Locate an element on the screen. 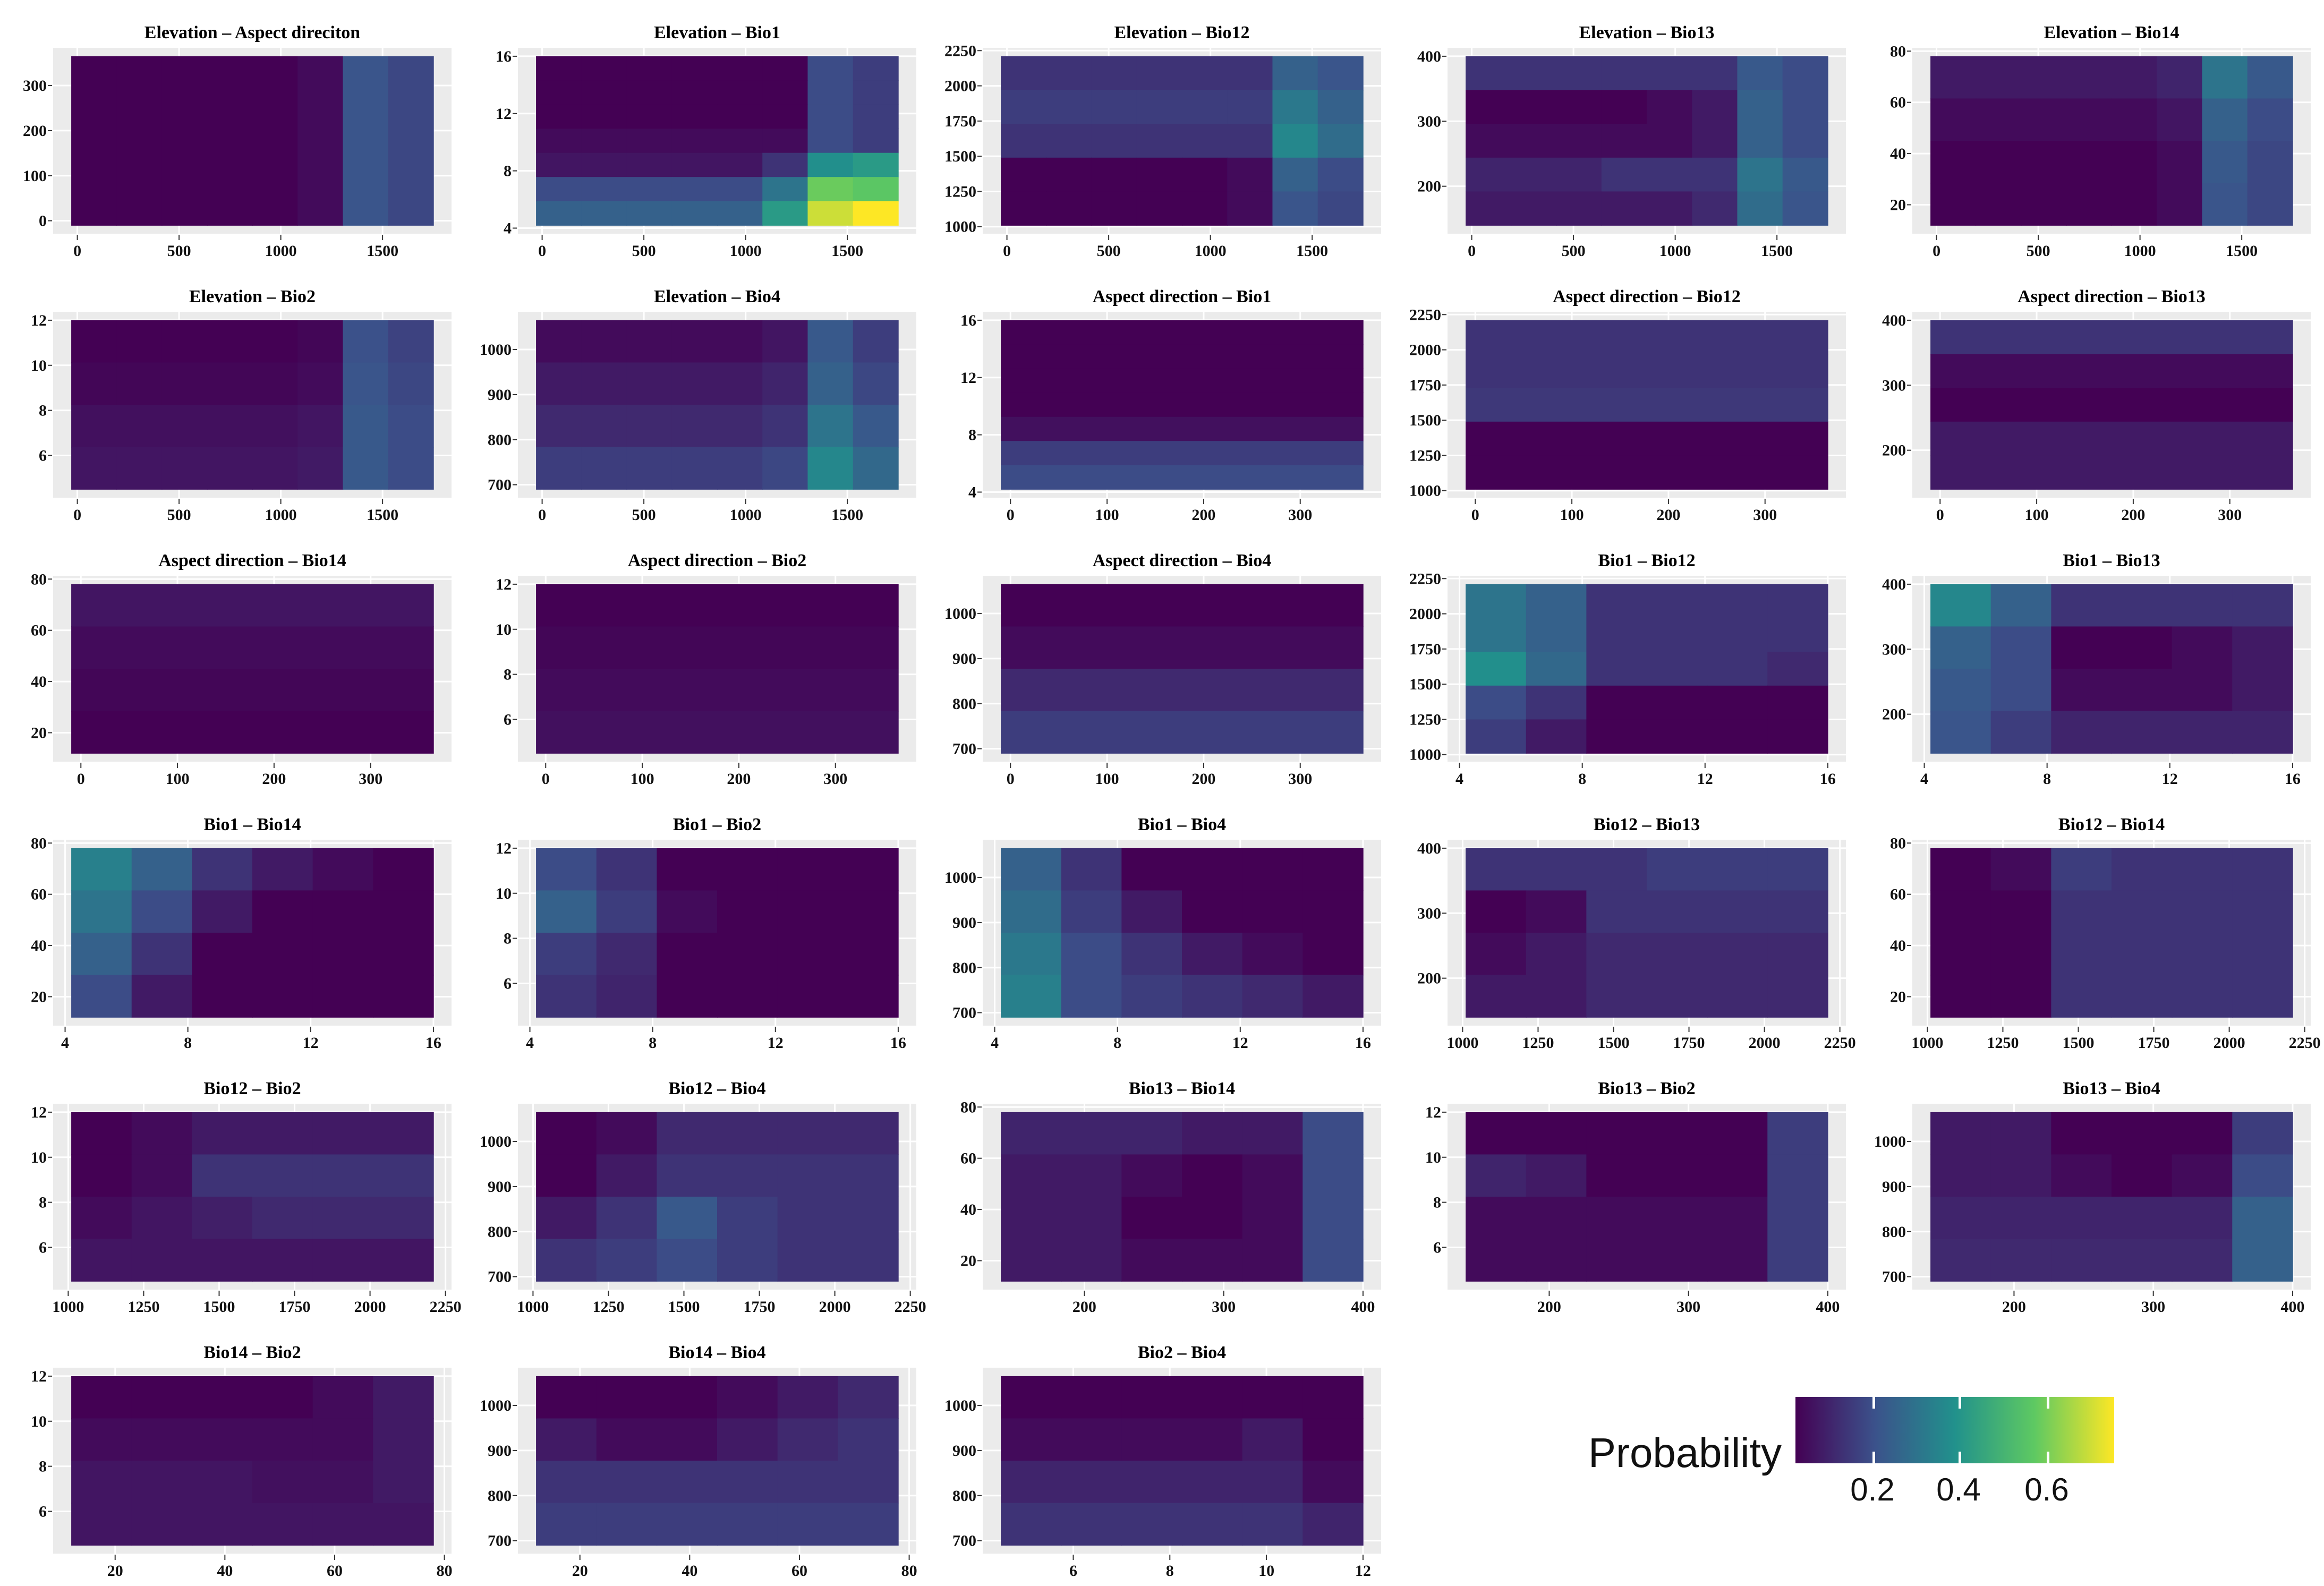 Image resolution: width=2324 pixels, height=1586 pixels. x-tick-label: 100 is located at coordinates (642, 779).